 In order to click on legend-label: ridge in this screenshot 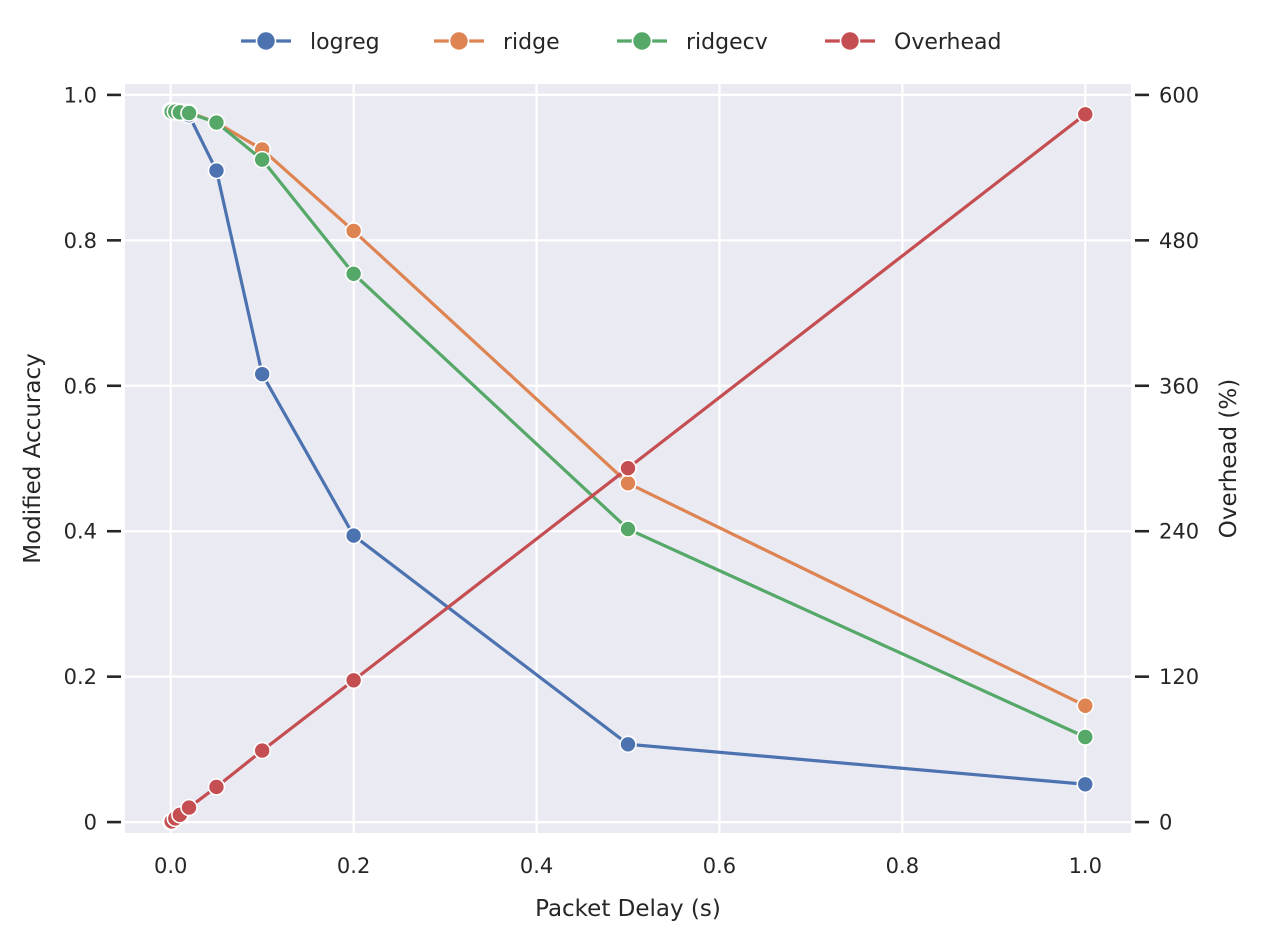, I will do `click(531, 42)`.